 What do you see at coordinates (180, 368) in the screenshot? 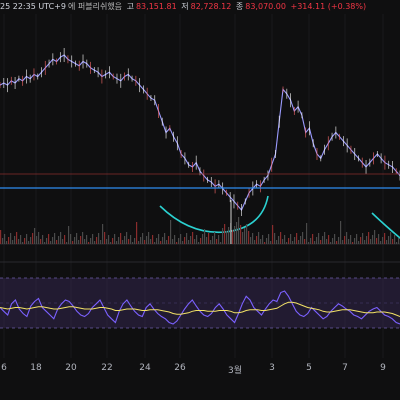
I see `x-axis-label: 26` at bounding box center [180, 368].